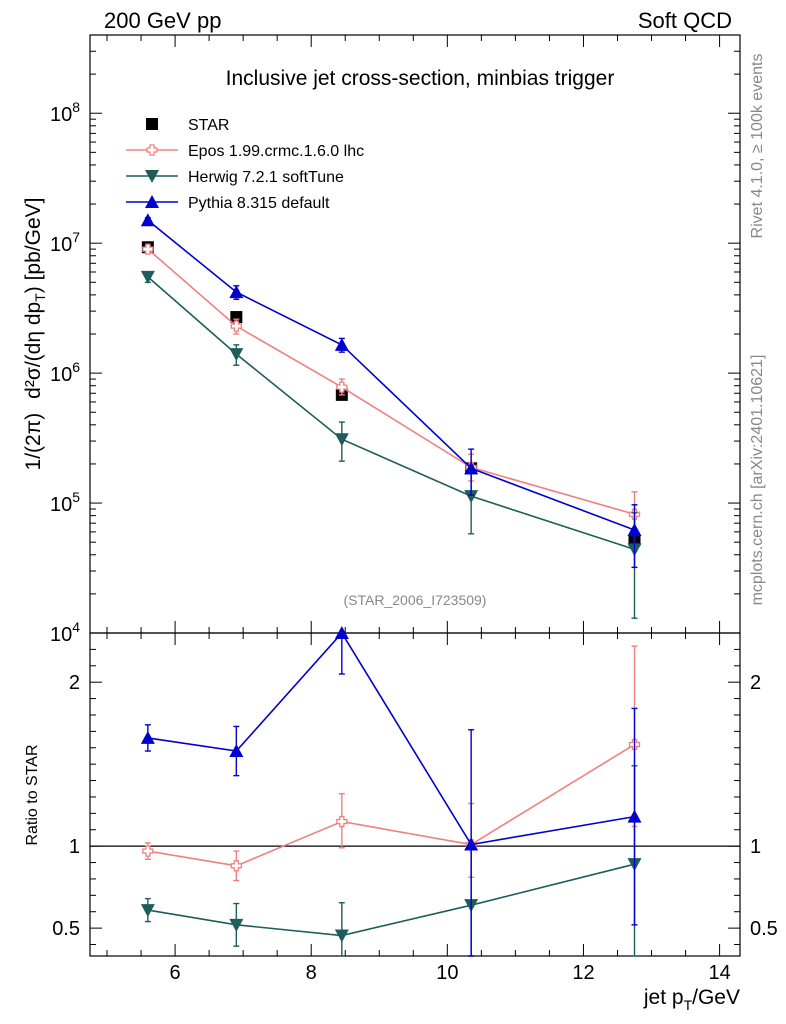 This screenshot has height=1024, width=786. What do you see at coordinates (208, 125) in the screenshot?
I see `legend-label: STAR` at bounding box center [208, 125].